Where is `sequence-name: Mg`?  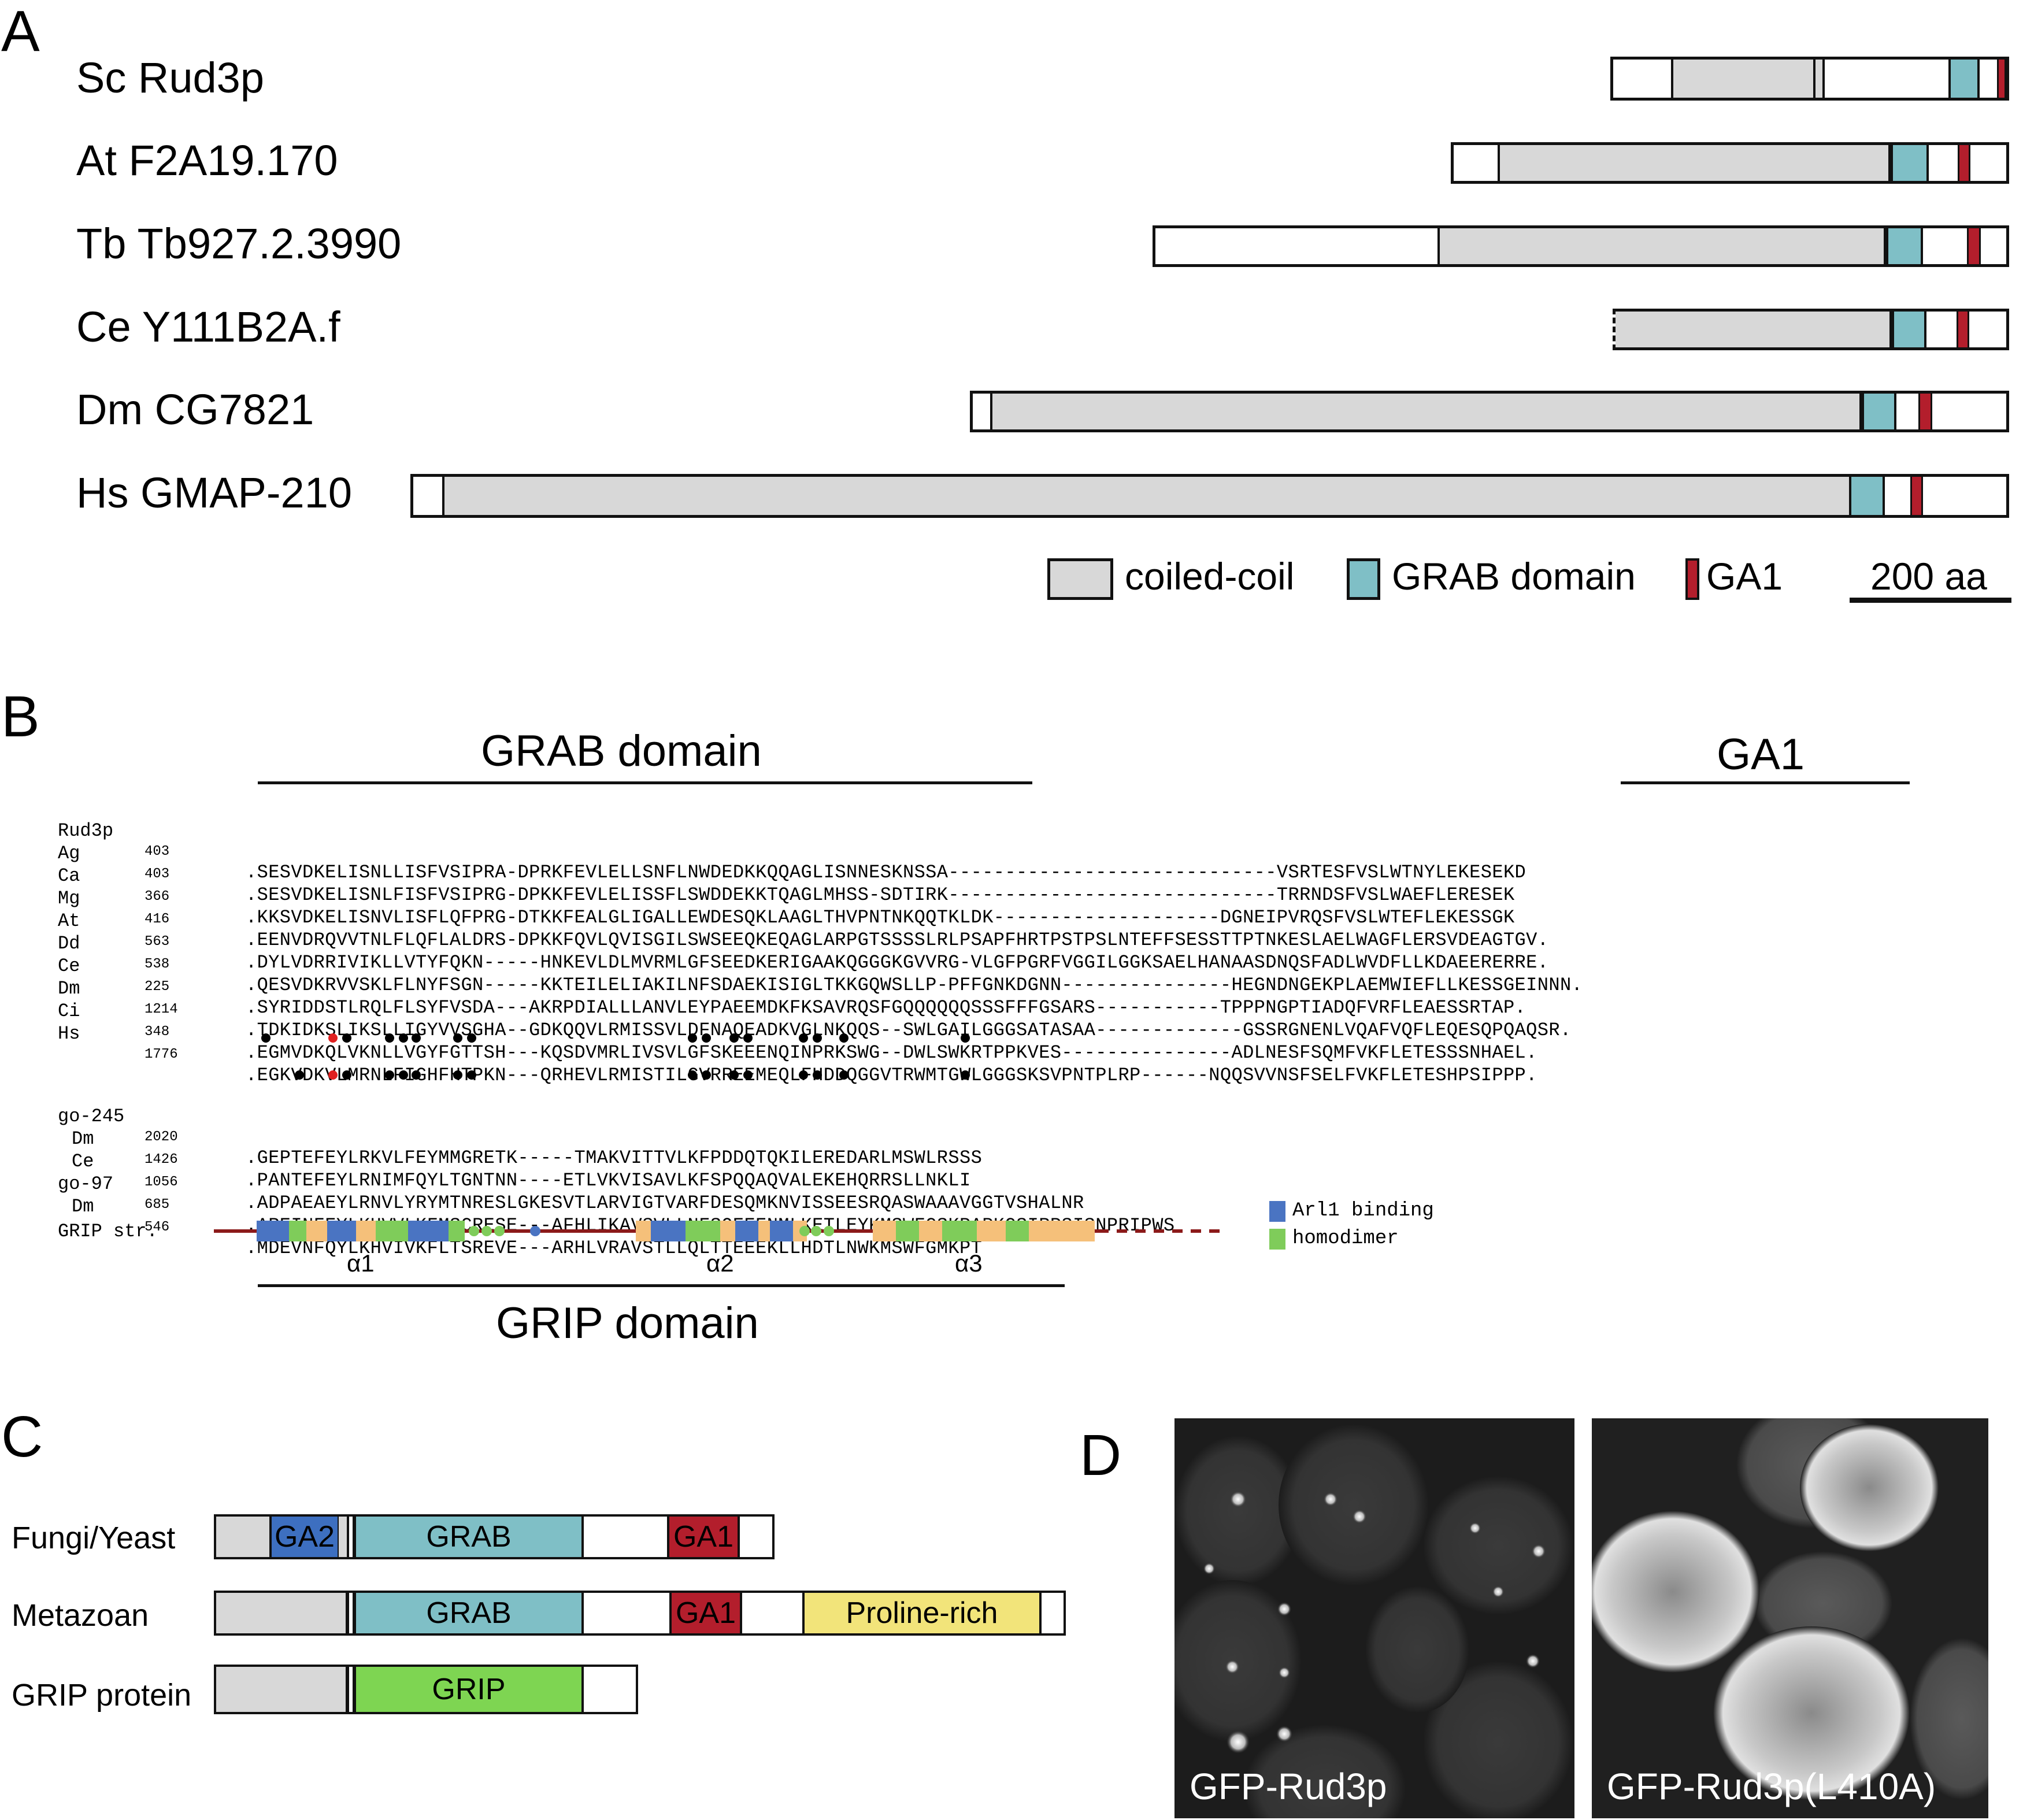 sequence-name: Mg is located at coordinates (69, 898).